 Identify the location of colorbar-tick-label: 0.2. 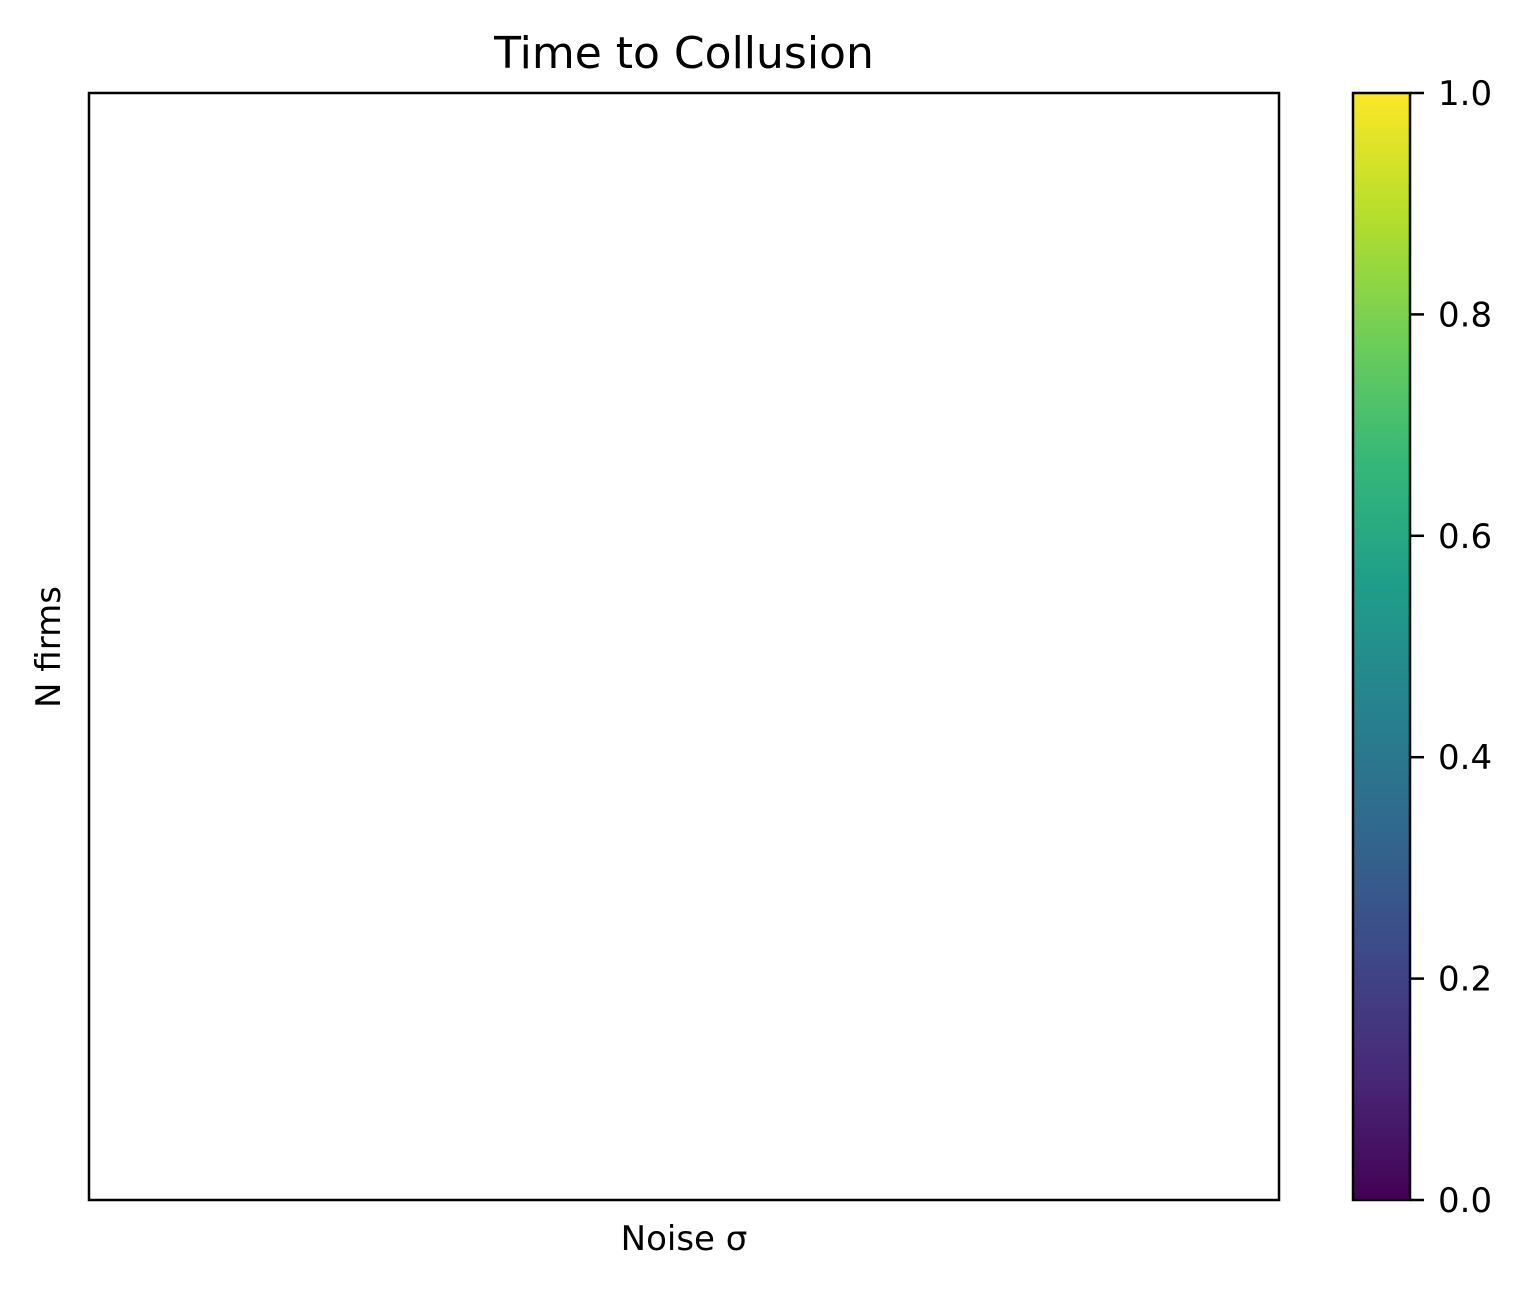
(1465, 980).